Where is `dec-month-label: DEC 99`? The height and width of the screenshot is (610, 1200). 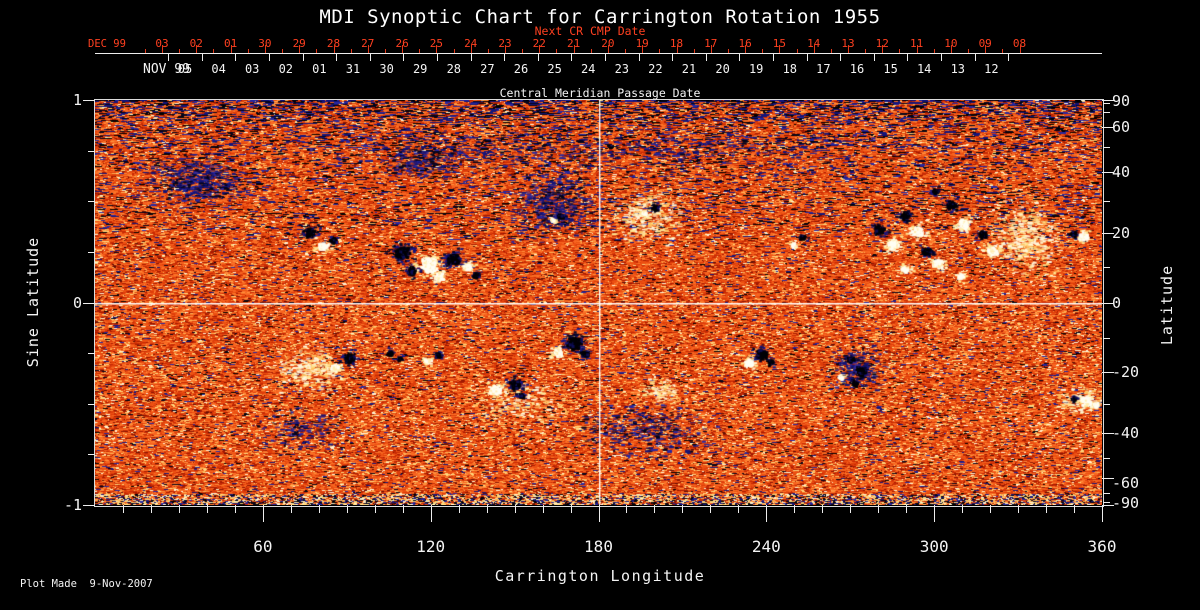 dec-month-label: DEC 99 is located at coordinates (107, 44).